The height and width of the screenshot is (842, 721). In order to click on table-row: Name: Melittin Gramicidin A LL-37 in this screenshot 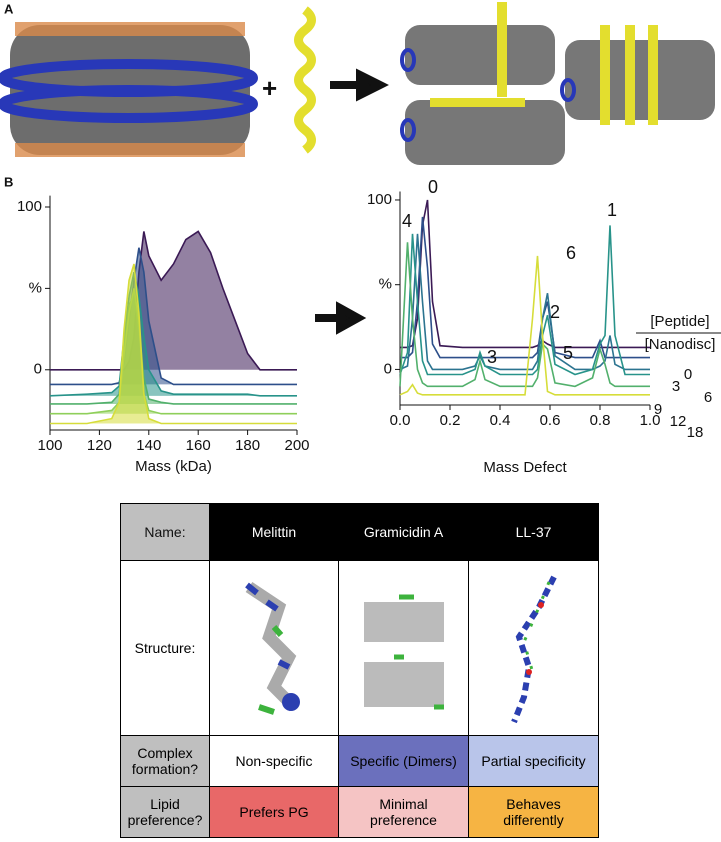, I will do `click(359, 532)`.